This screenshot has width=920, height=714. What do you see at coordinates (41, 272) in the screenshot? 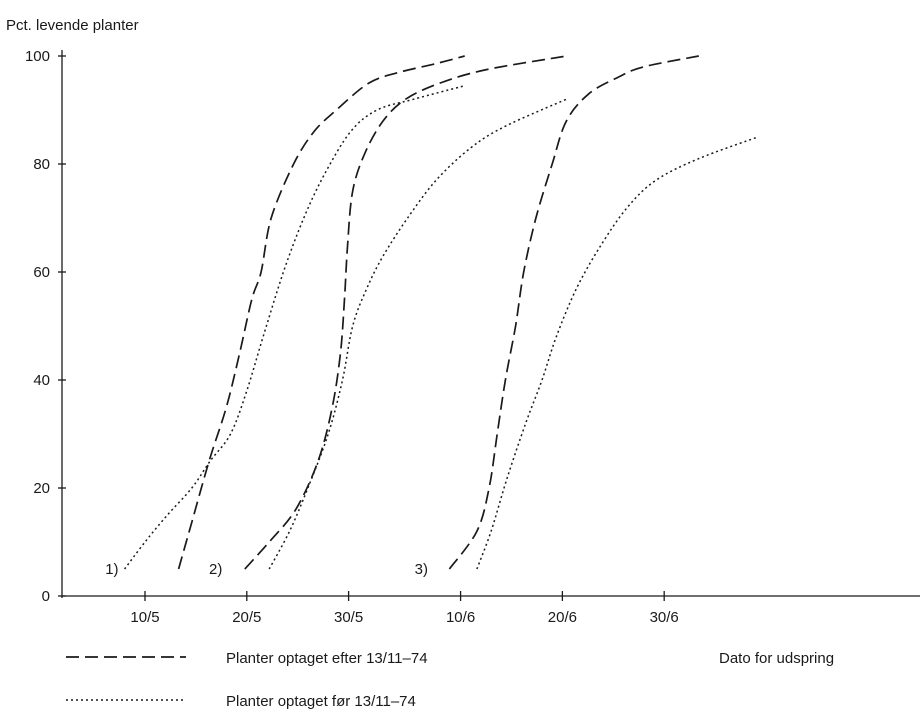
I see `y-tick-label: 60` at bounding box center [41, 272].